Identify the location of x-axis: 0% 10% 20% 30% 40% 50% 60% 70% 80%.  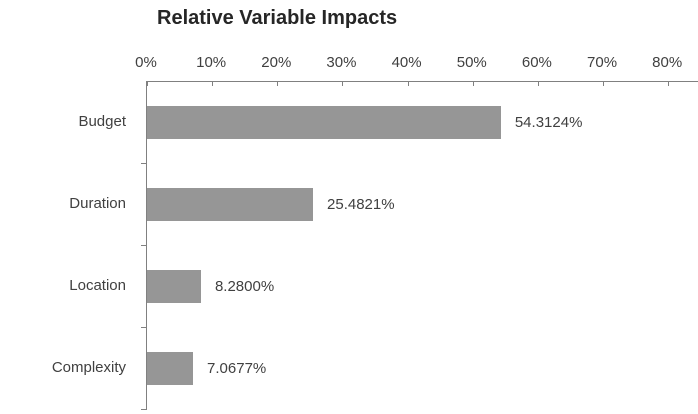
(349, 63).